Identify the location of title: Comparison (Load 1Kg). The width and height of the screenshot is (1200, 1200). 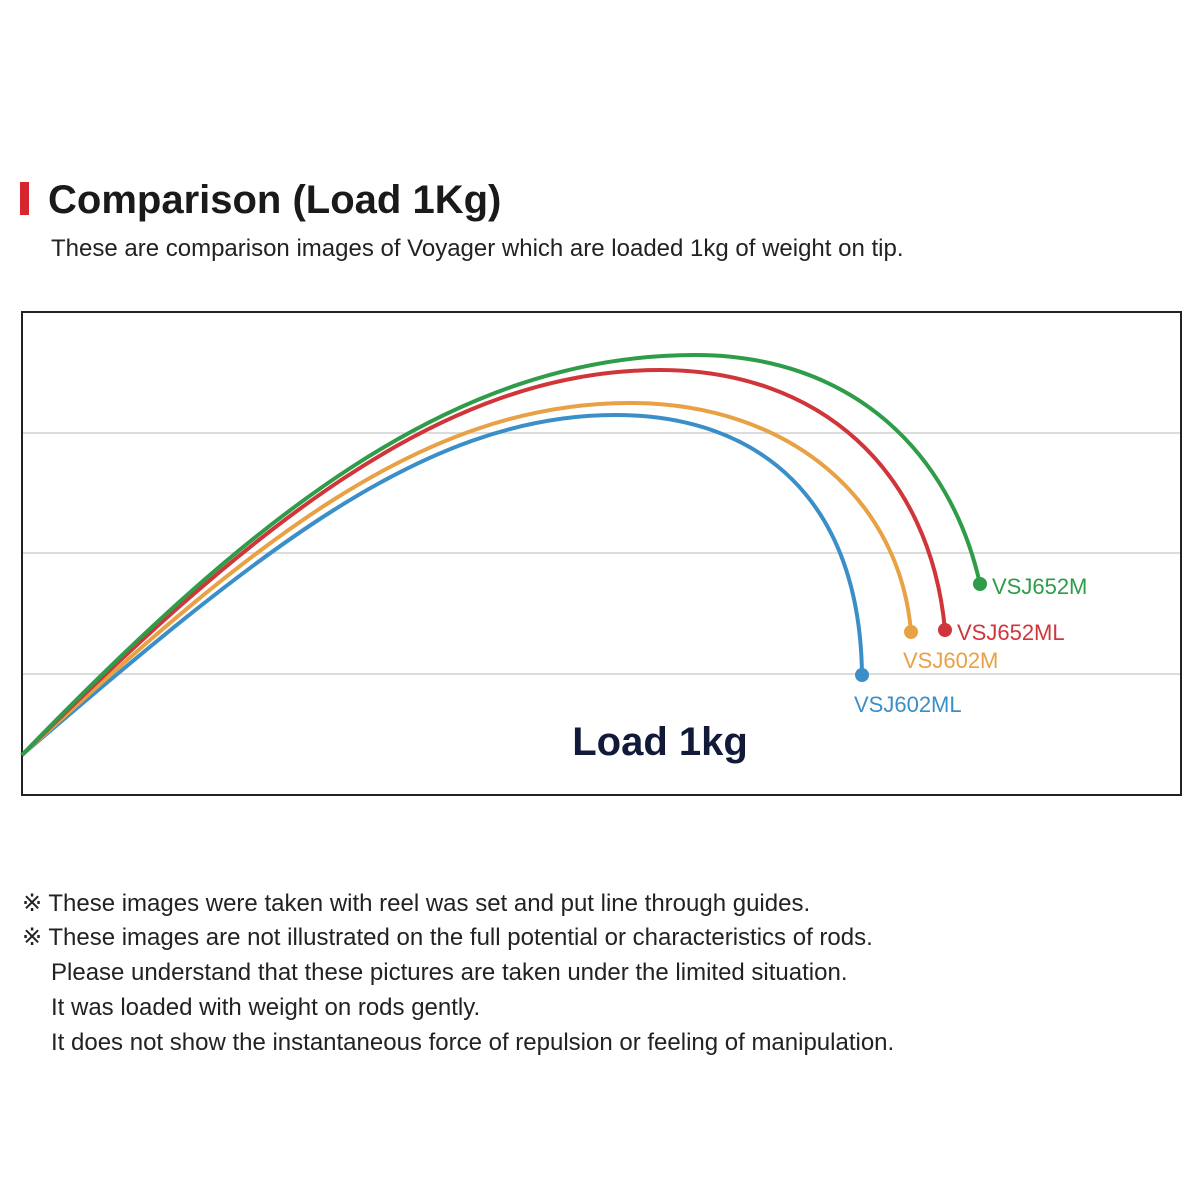
(274, 200).